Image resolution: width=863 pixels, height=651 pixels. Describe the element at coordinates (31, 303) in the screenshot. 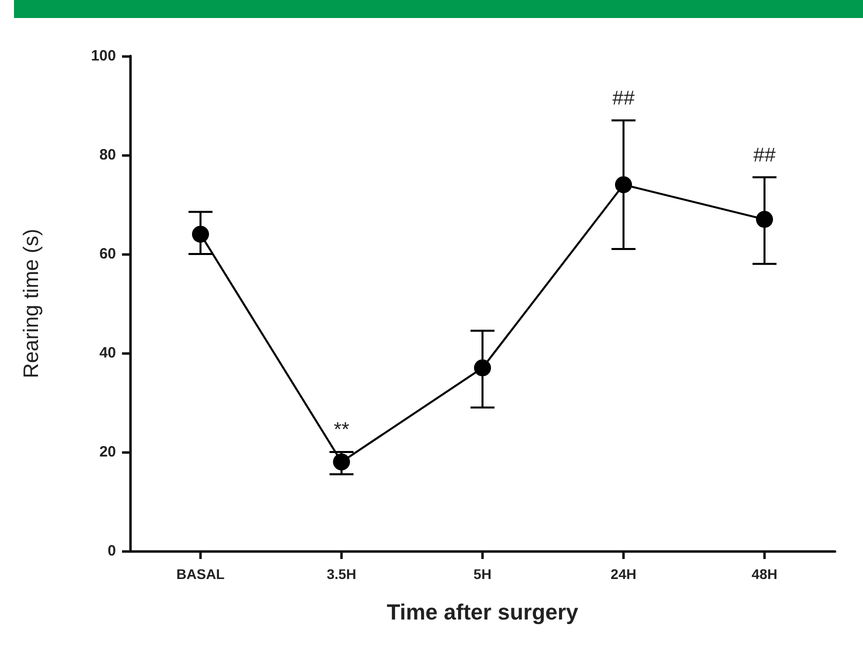

I see `y-axis-title: Rearing time (s)` at that location.